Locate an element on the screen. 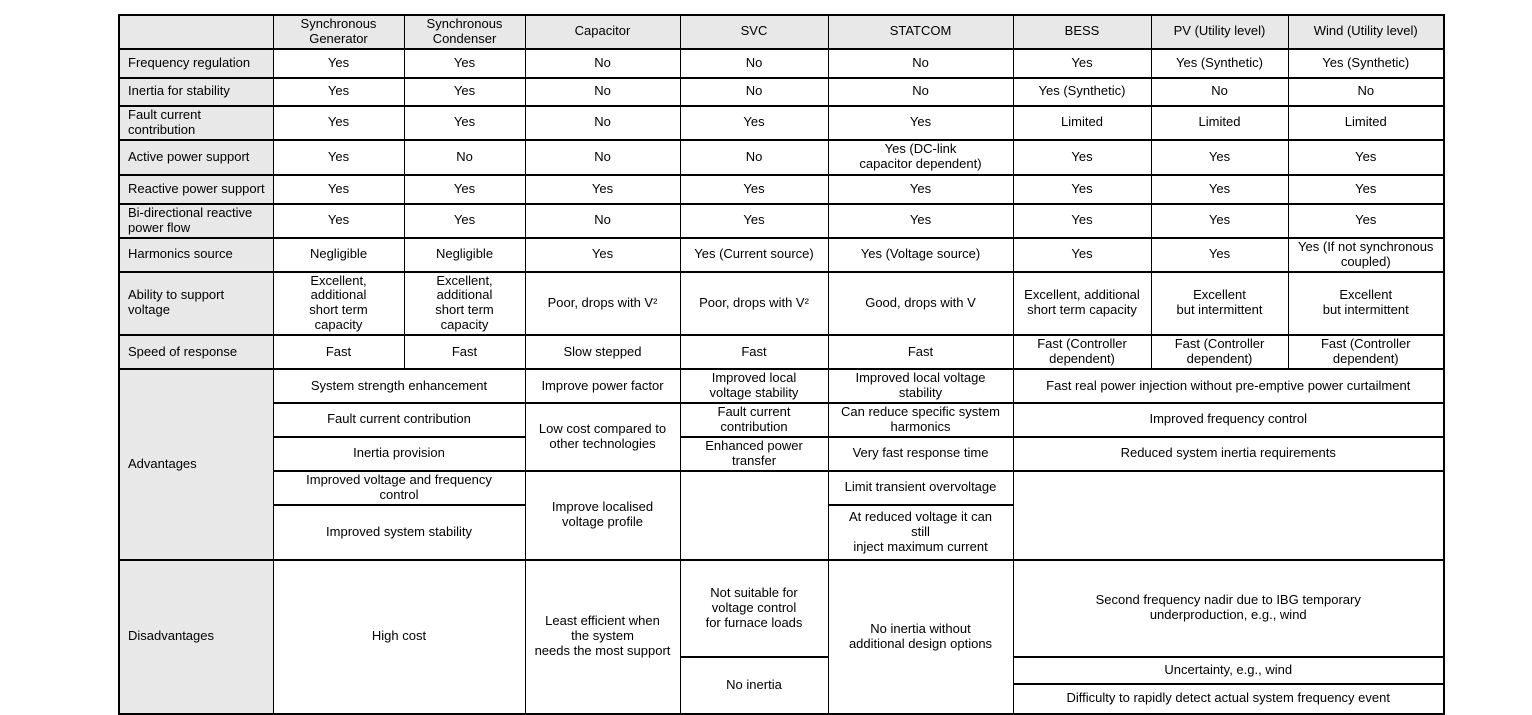 This screenshot has height=715, width=1532. table-cell: High cost is located at coordinates (399, 636).